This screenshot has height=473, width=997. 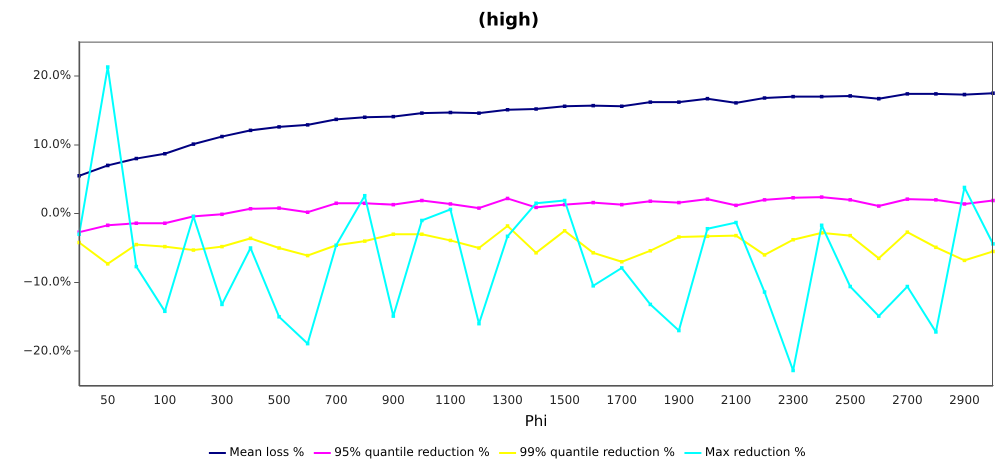 I want to click on x-tick-label: 900, so click(x=393, y=399).